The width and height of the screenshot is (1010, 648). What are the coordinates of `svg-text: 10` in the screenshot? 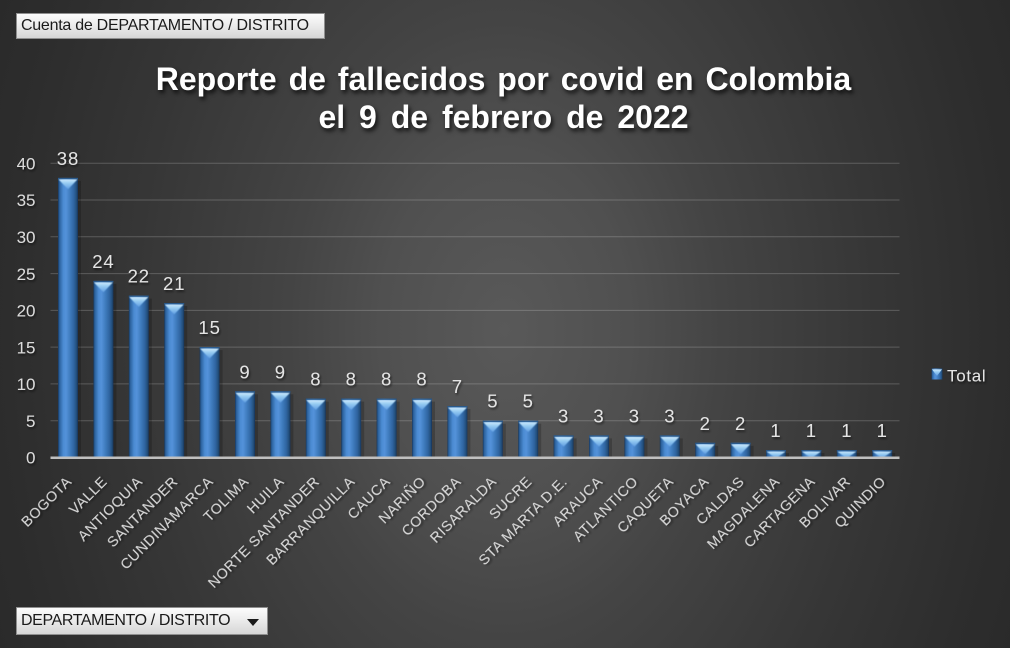 It's located at (26, 384).